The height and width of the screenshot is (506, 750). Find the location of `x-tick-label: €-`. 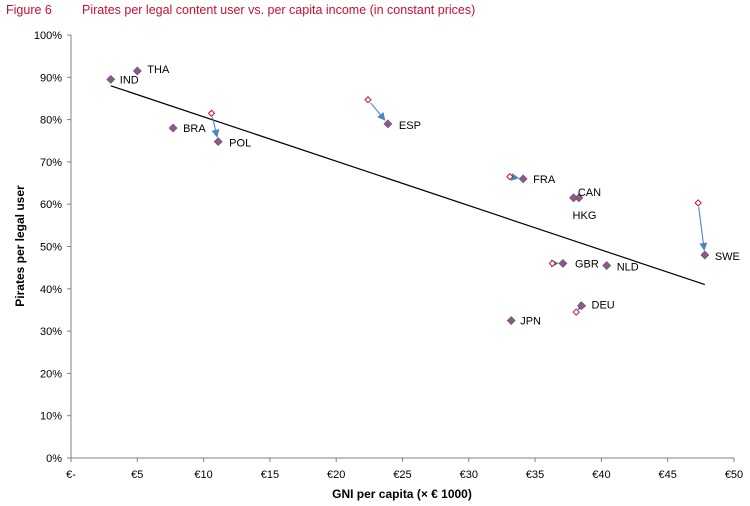

x-tick-label: €- is located at coordinates (71, 475).